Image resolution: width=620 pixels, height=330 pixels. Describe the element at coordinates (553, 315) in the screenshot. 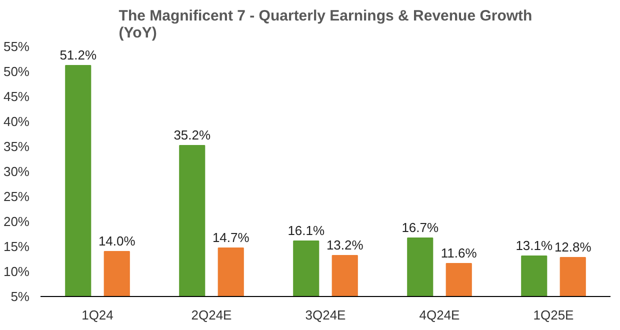

I see `x-tick-label: 1Q25E` at that location.